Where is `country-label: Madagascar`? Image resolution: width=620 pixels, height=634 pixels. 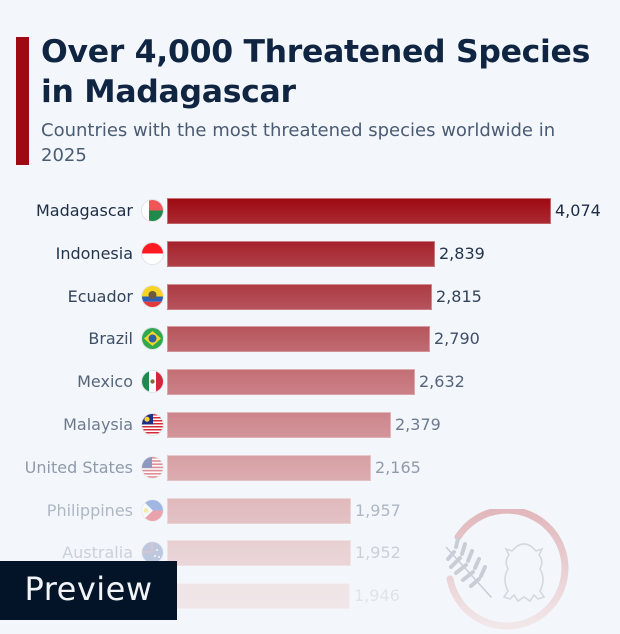 country-label: Madagascar is located at coordinates (84, 210).